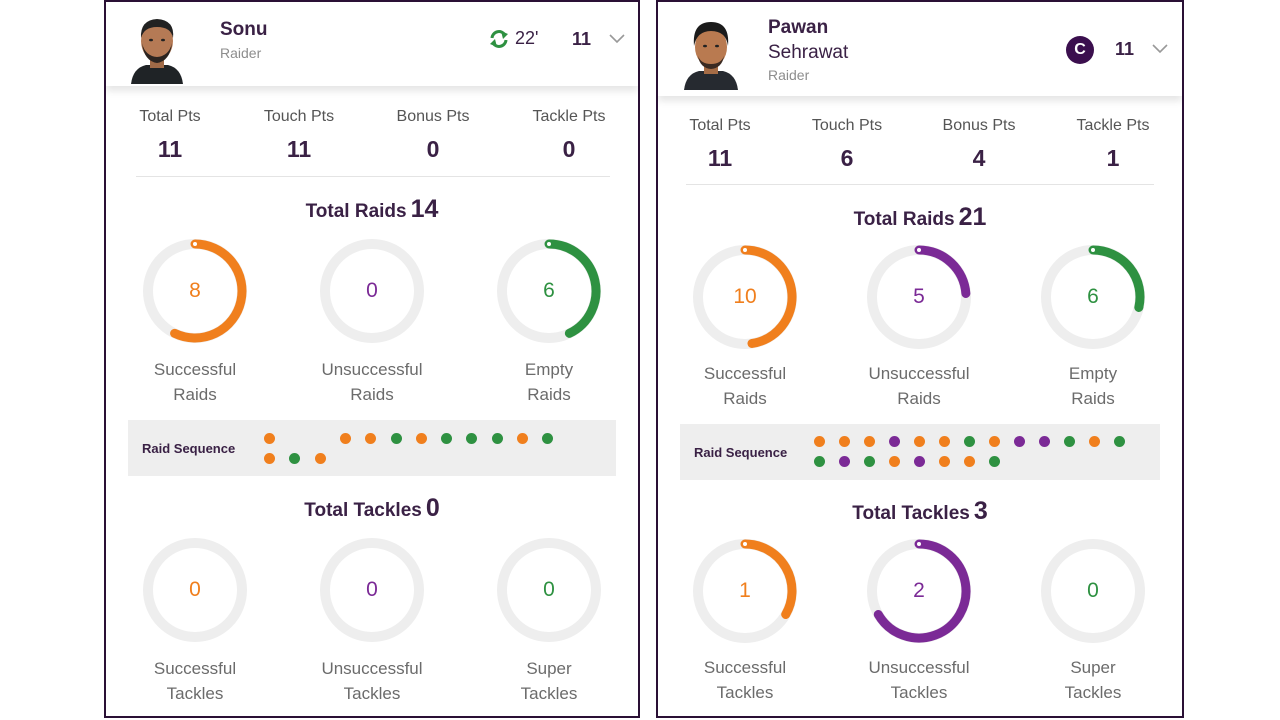  What do you see at coordinates (919, 296) in the screenshot?
I see `unsuccessful-raids-value: 5` at bounding box center [919, 296].